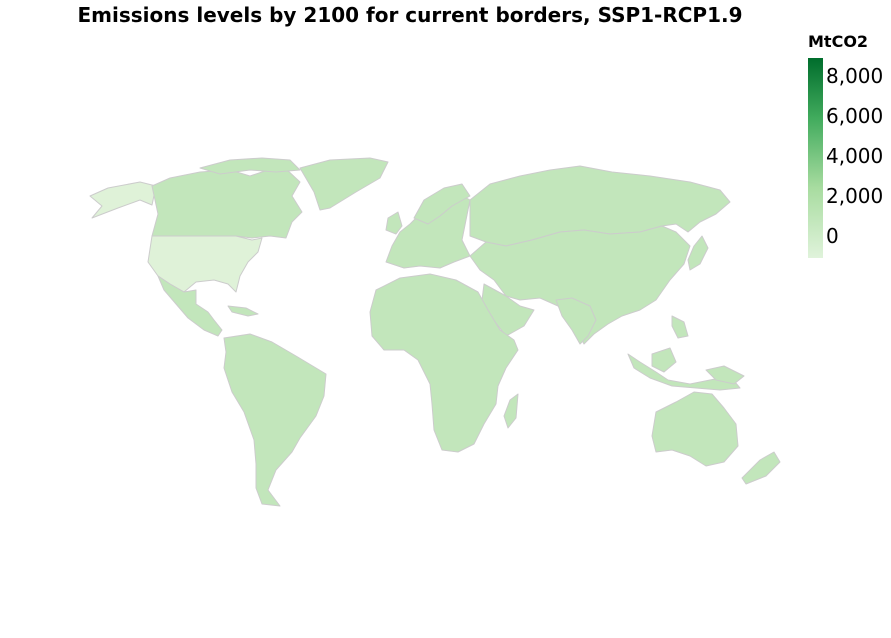  Describe the element at coordinates (838, 41) in the screenshot. I see `legend-title: MtCO2` at that location.